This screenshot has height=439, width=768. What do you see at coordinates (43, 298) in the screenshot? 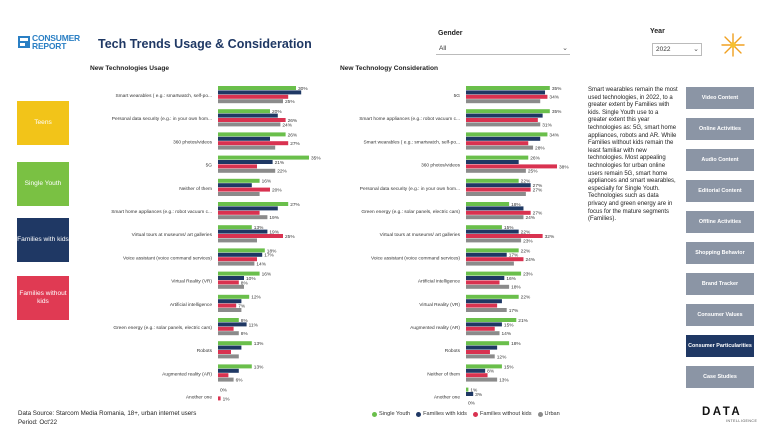
I see `segment-button-families-without-kids: Families without kids` at bounding box center [43, 298].